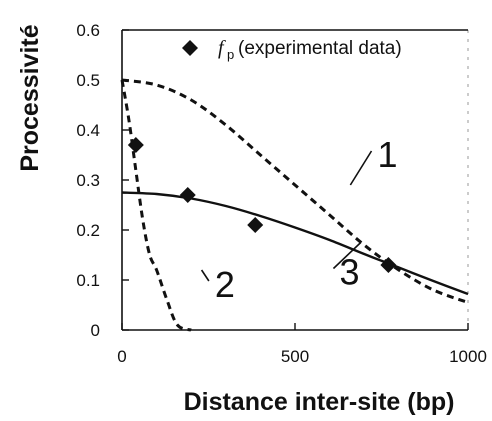  What do you see at coordinates (121, 356) in the screenshot?
I see `x-tick-label: 0` at bounding box center [121, 356].